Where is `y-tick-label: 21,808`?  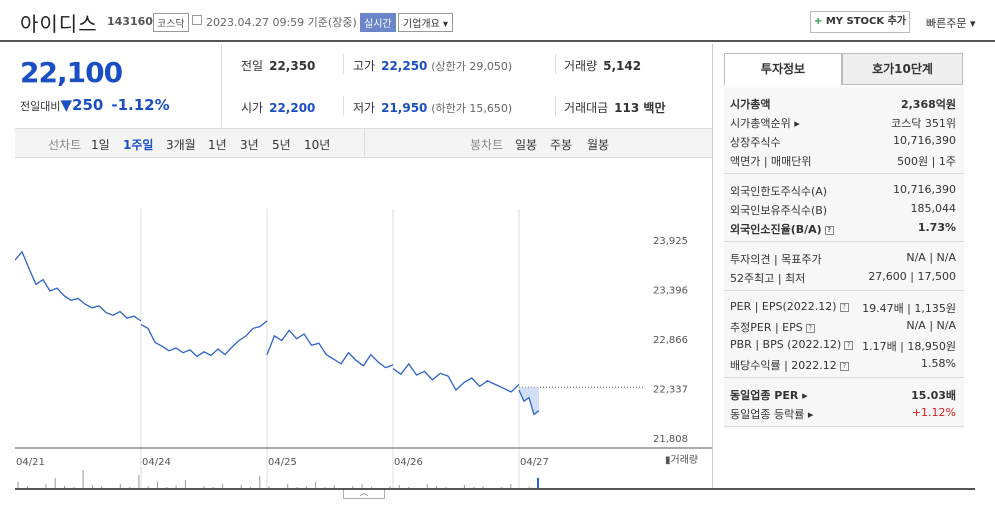
y-tick-label: 21,808 is located at coordinates (670, 439).